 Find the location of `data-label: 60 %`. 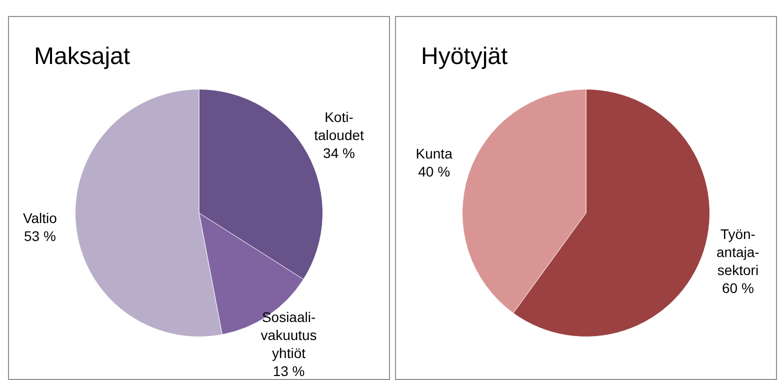

data-label: 60 % is located at coordinates (738, 288).